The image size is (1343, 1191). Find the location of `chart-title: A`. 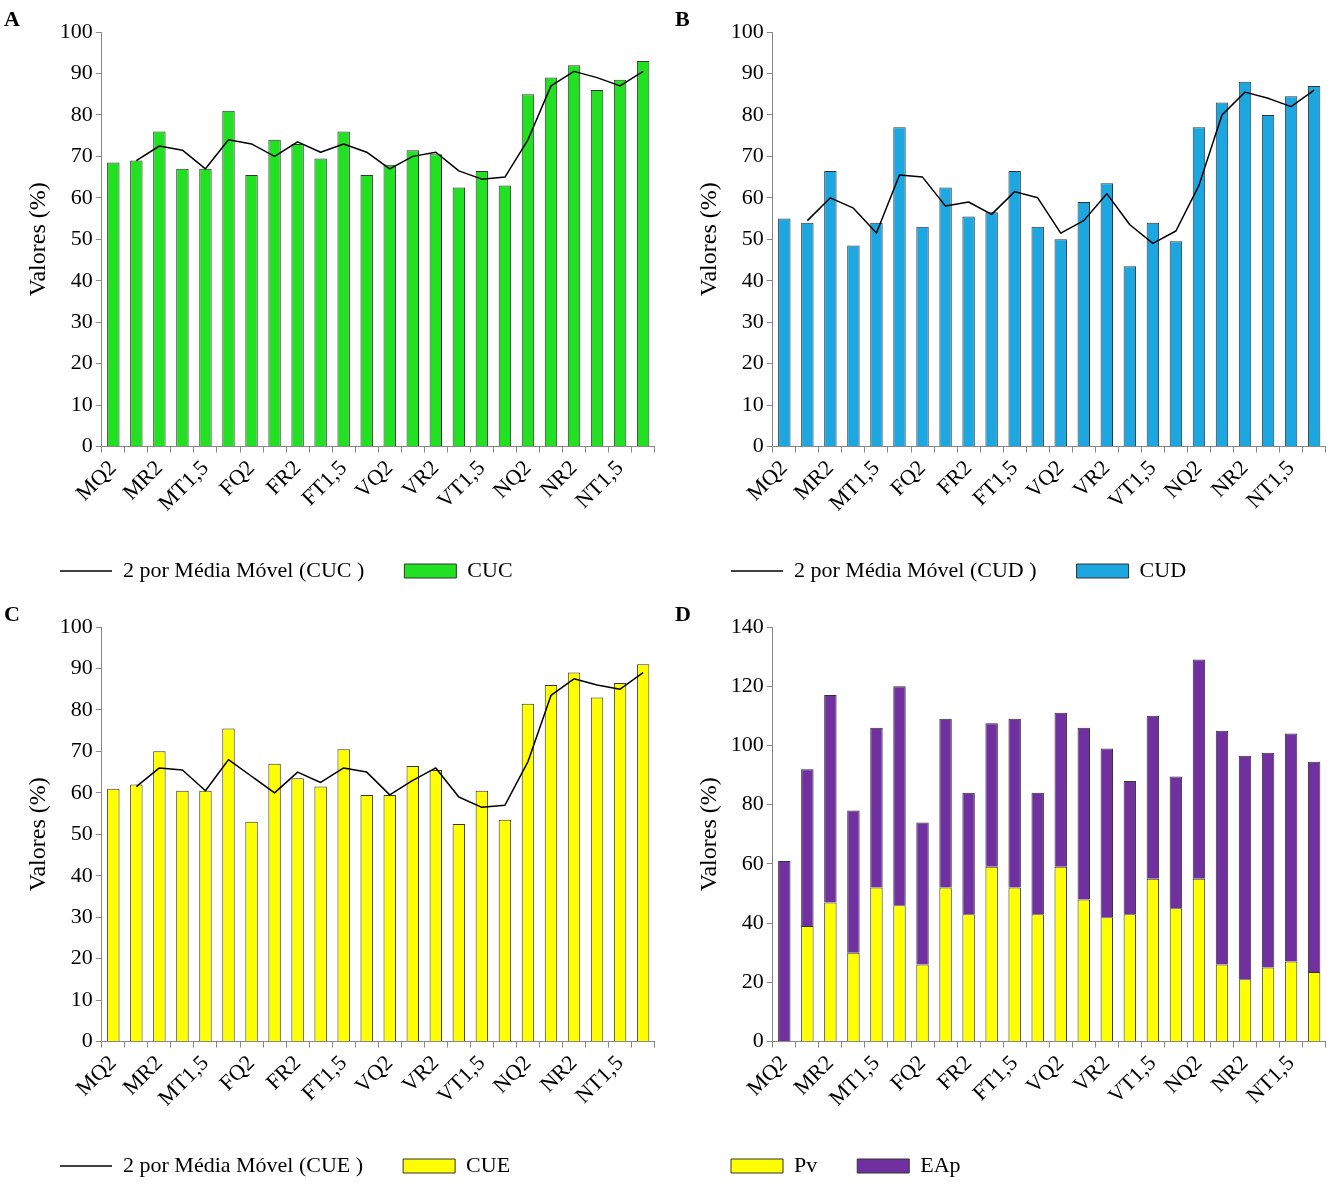

chart-title: A is located at coordinates (12, 19).